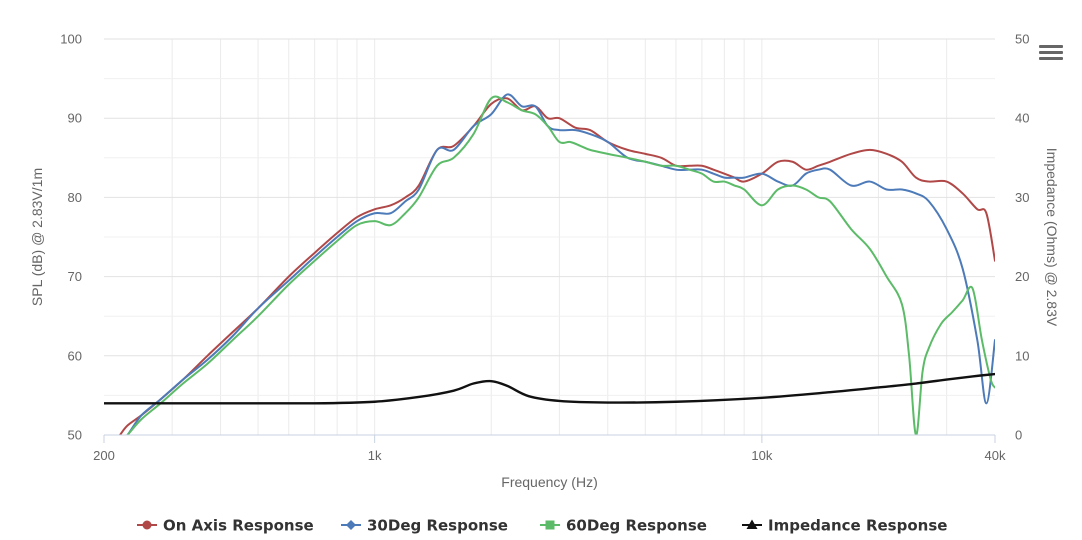 The height and width of the screenshot is (540, 1082). What do you see at coordinates (1052, 237) in the screenshot?
I see `y2-axis-title: Impedance (Ohms) @ 2.83V` at bounding box center [1052, 237].